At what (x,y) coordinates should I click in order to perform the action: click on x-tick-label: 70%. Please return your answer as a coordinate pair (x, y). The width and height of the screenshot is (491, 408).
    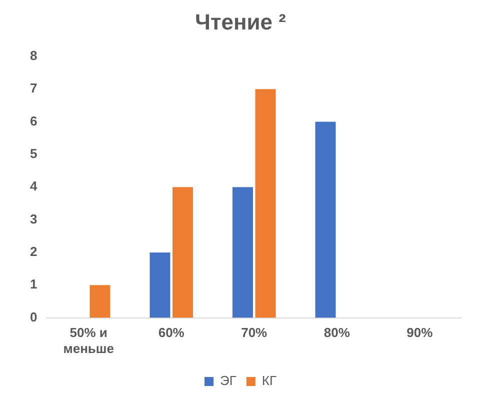
    Looking at the image, I should click on (254, 332).